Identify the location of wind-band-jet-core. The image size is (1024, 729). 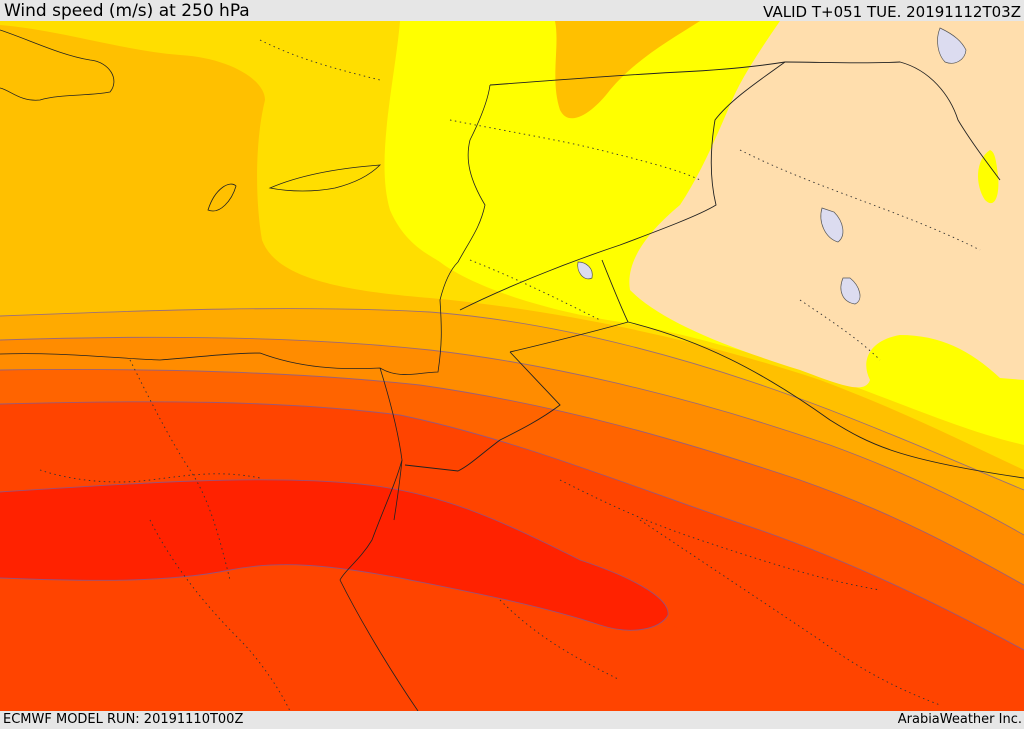
(334, 555).